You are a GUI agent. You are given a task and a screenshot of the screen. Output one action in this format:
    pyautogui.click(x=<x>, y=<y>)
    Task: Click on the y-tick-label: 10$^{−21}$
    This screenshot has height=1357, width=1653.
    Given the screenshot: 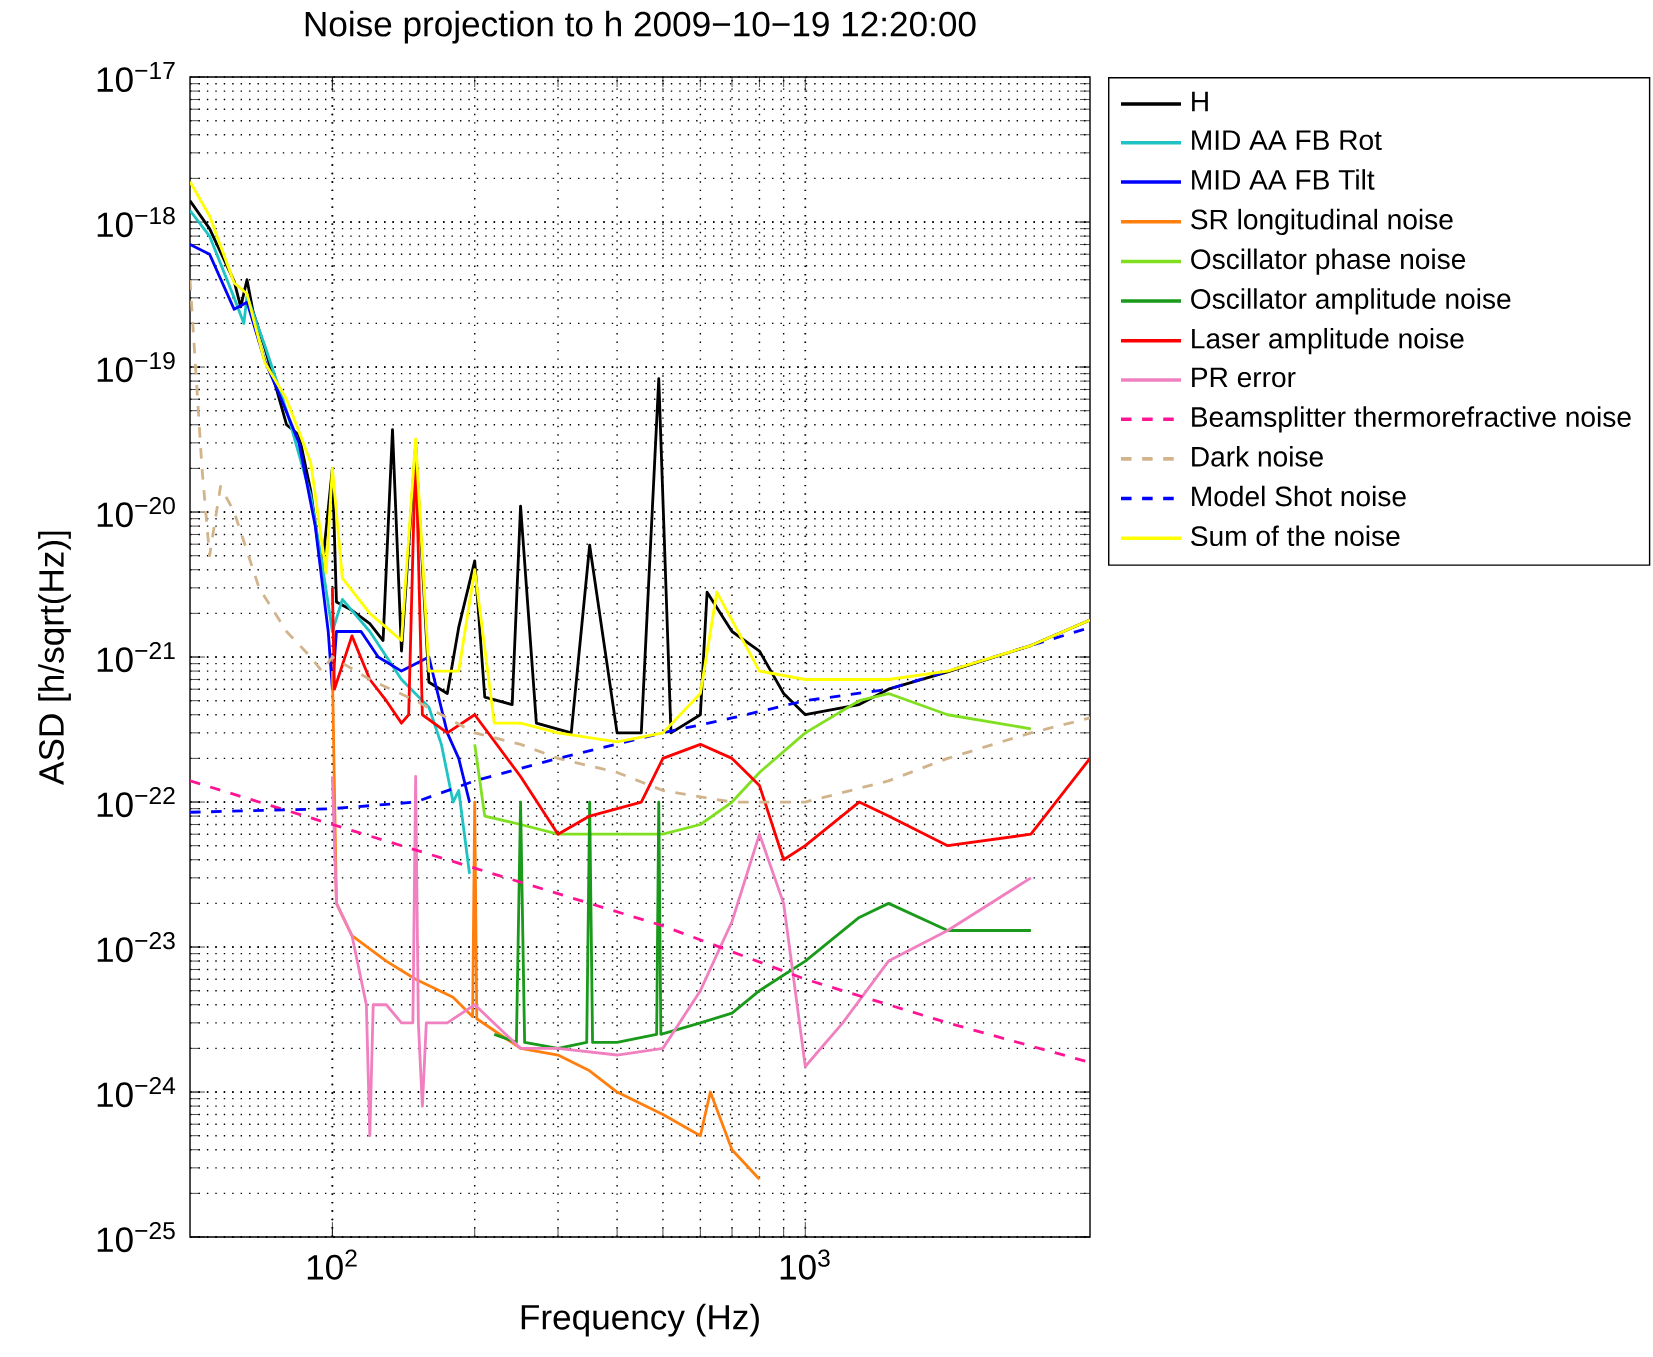 What is the action you would take?
    pyautogui.click(x=136, y=657)
    